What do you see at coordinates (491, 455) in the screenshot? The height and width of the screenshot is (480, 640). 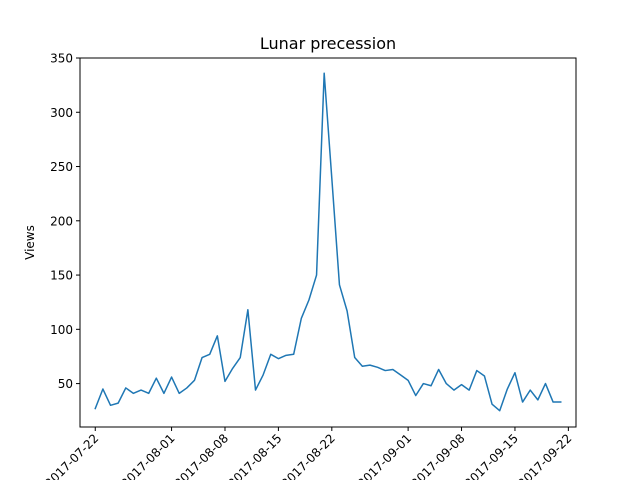 I see `x-tick-label: 2017-09-15` at bounding box center [491, 455].